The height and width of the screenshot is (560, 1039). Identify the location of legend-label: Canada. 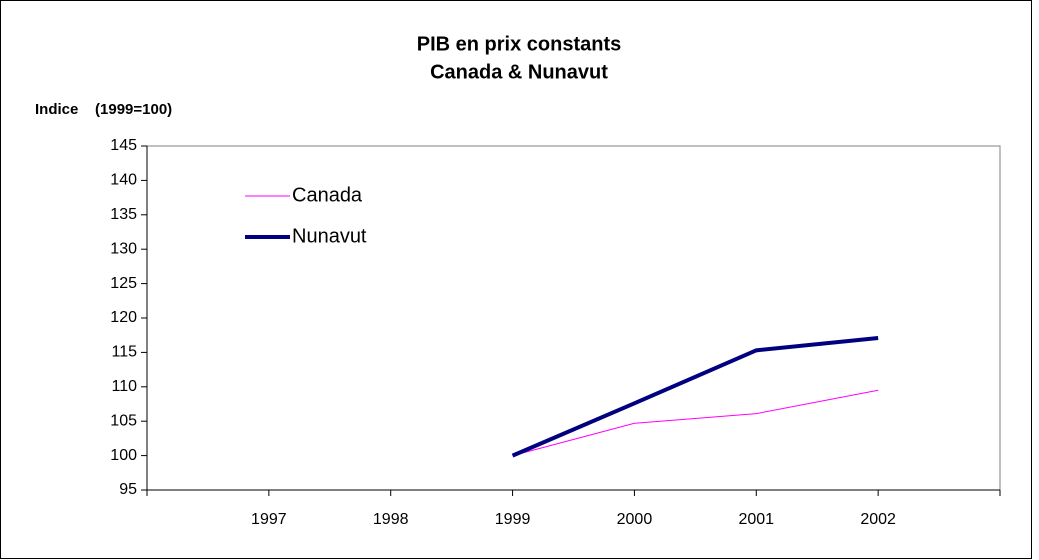
(327, 195).